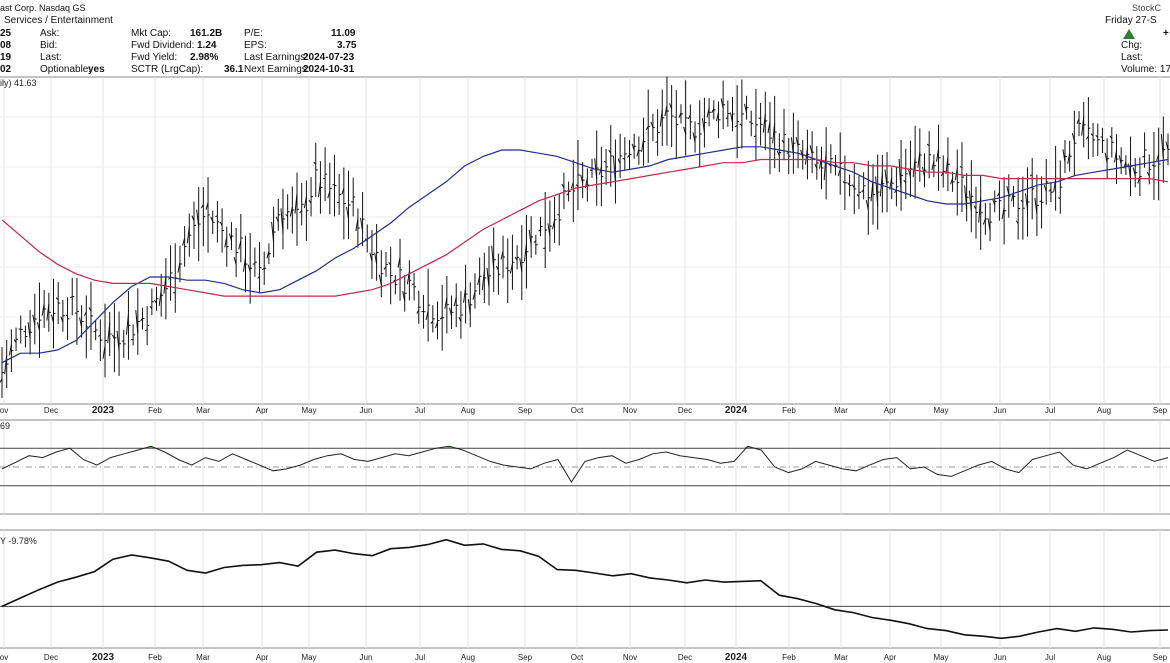 The height and width of the screenshot is (663, 1170). Describe the element at coordinates (4, 657) in the screenshot. I see `x-tick-label: ov` at that location.